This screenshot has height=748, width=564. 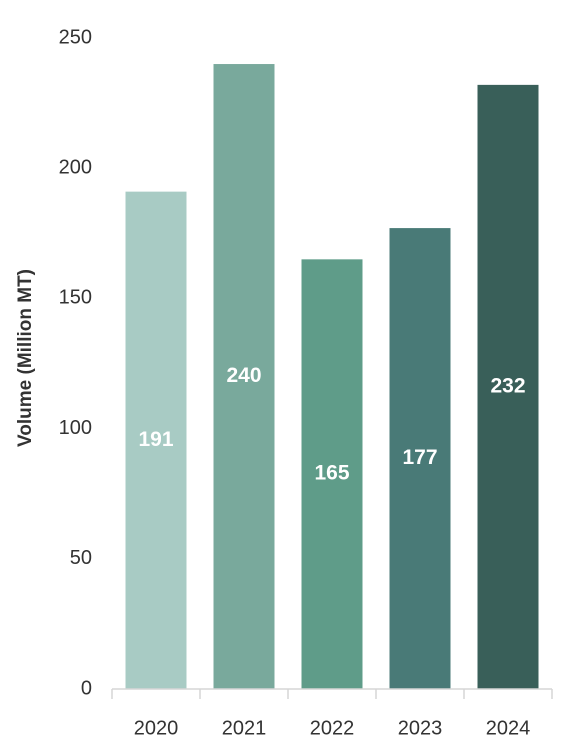 I want to click on y-tick-label: 150, so click(x=75, y=298).